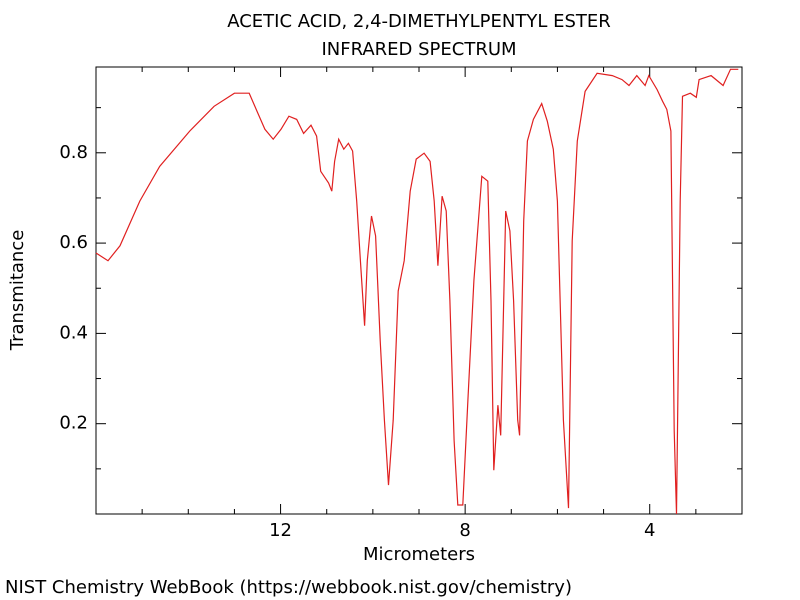  What do you see at coordinates (419, 21) in the screenshot?
I see `chart-title: ACETIC ACID, 2,4-DIMETHYLPENTYL ESTER` at bounding box center [419, 21].